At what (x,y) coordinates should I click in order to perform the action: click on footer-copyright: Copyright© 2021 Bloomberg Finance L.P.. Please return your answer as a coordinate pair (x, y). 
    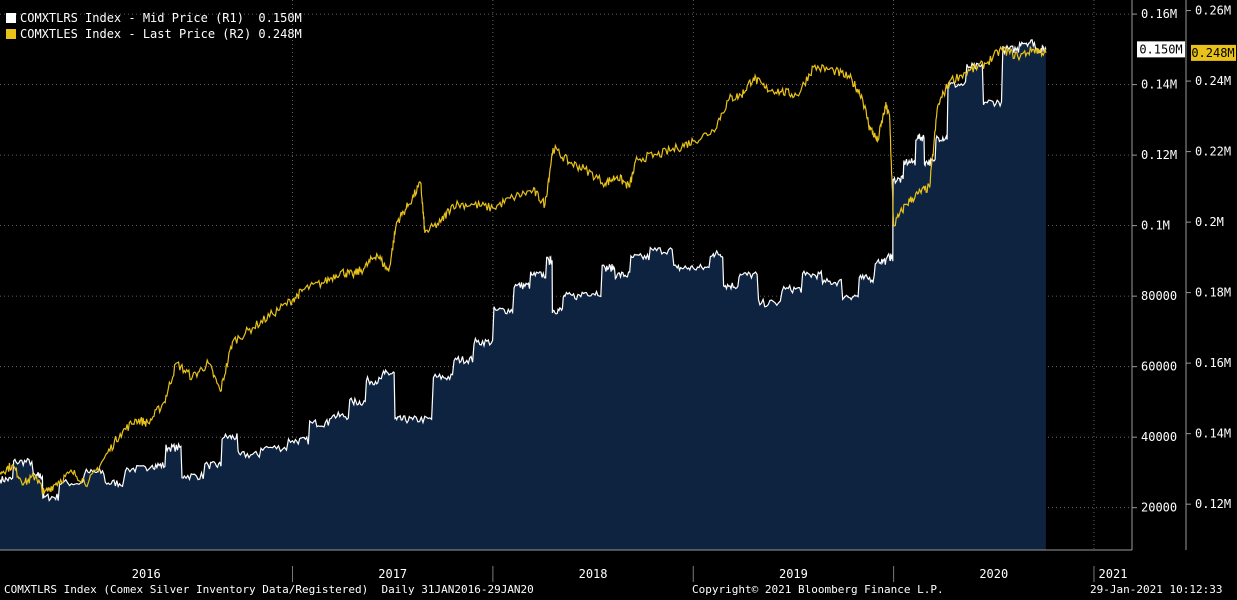
    Looking at the image, I should click on (818, 589).